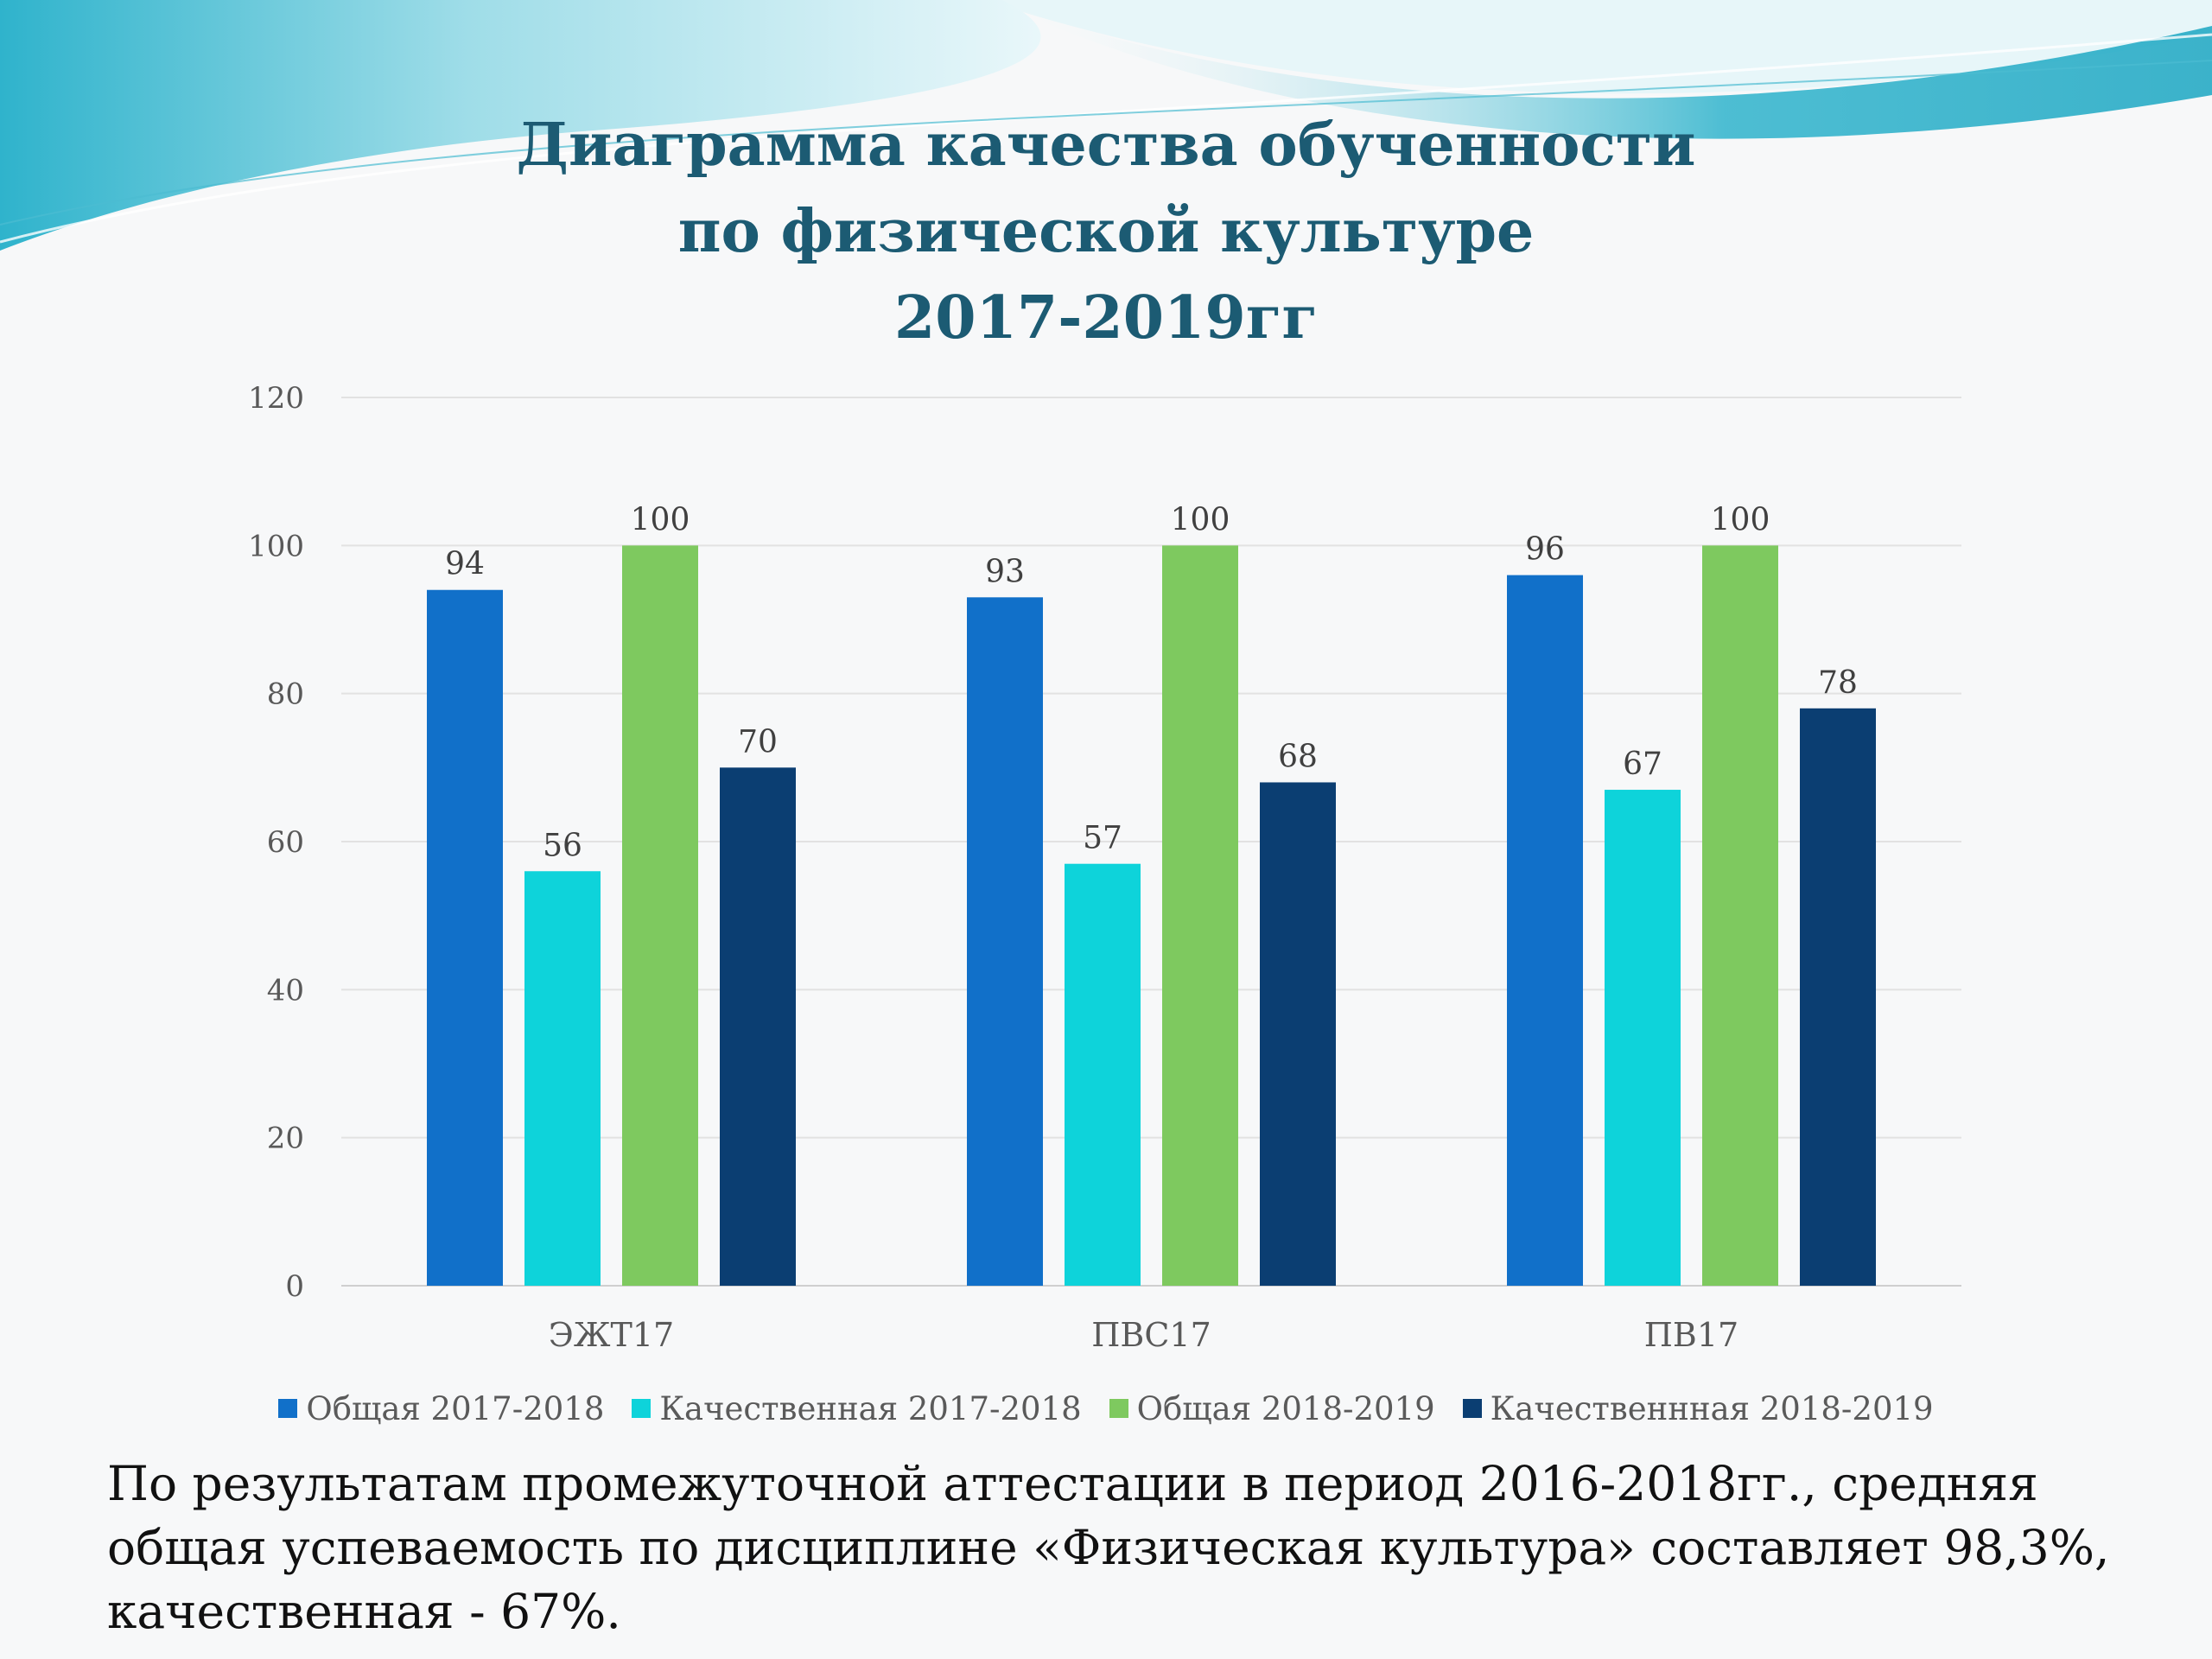  Describe the element at coordinates (1102, 838) in the screenshot. I see `data-label: 57` at that location.